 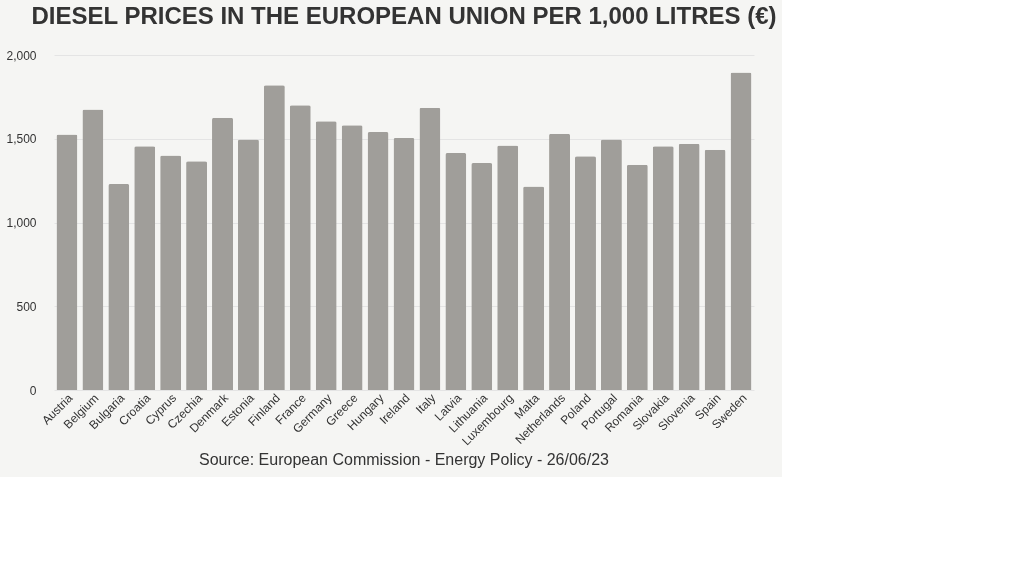 What do you see at coordinates (21, 139) in the screenshot?
I see `y-tick-label: 1,500` at bounding box center [21, 139].